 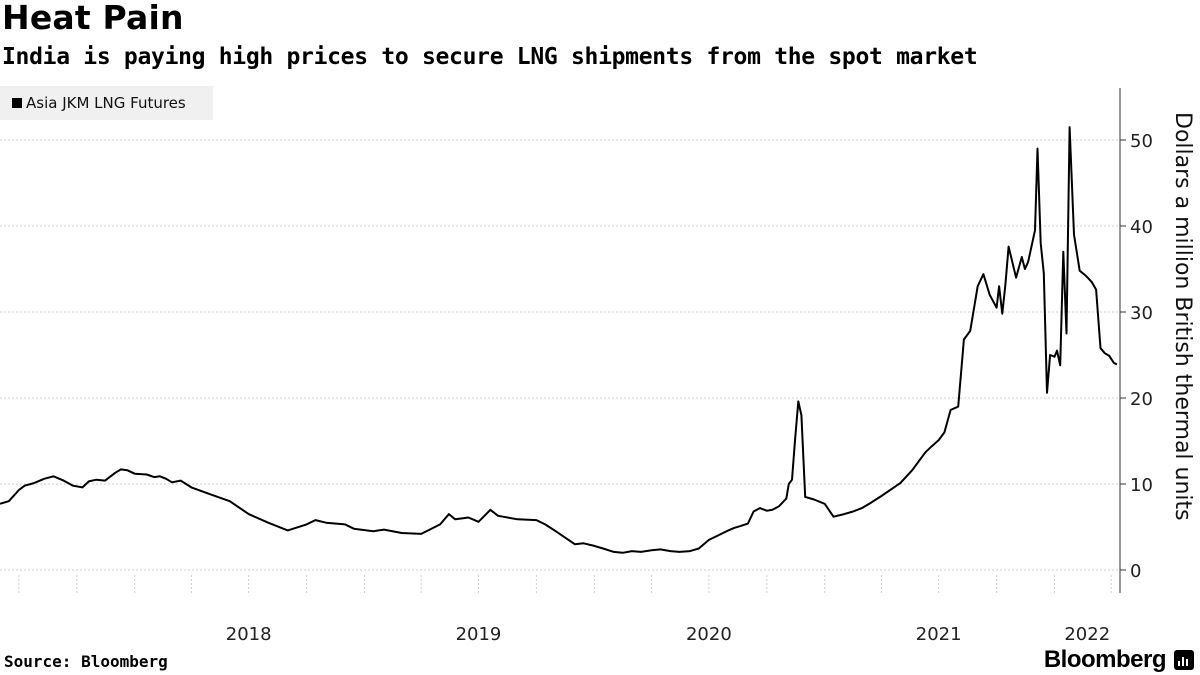 I want to click on x-tick-label: 2019, so click(x=479, y=634).